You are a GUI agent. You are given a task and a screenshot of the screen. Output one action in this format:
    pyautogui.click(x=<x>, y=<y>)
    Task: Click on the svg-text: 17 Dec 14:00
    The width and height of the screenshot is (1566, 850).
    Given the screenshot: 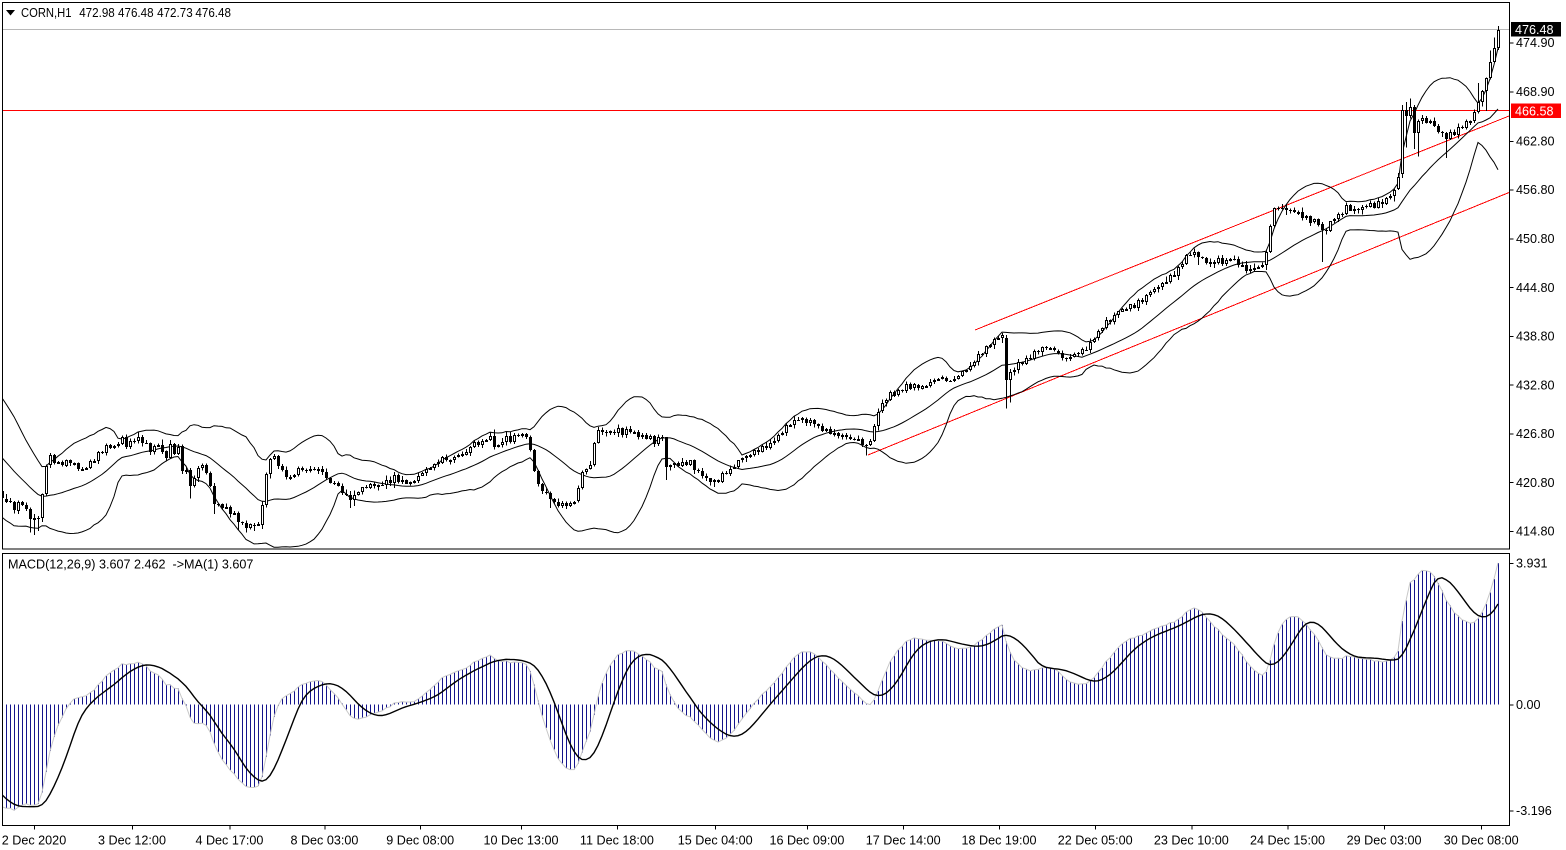 What is the action you would take?
    pyautogui.click(x=903, y=841)
    